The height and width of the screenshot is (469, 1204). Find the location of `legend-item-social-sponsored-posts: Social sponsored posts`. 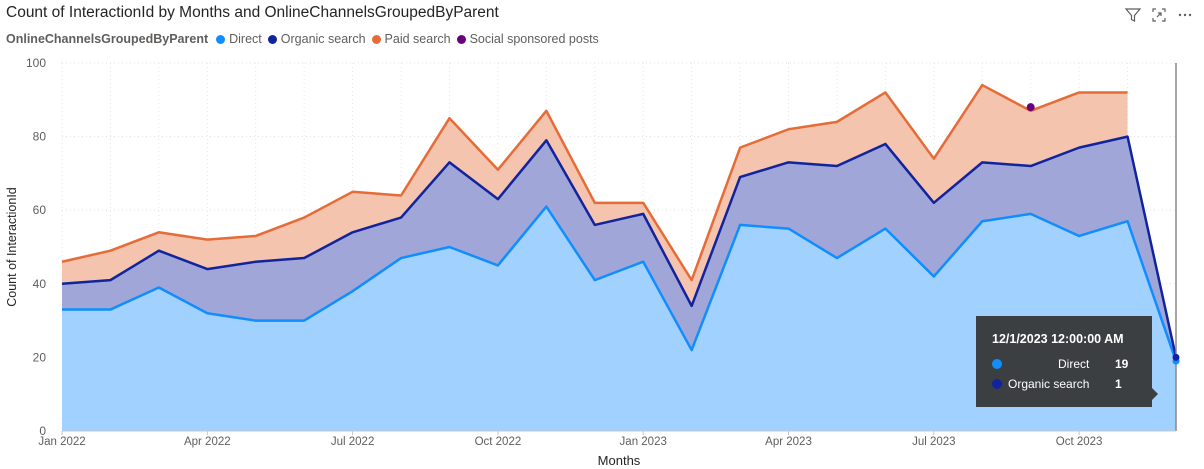

legend-item-social-sponsored-posts: Social sponsored posts is located at coordinates (527, 39).